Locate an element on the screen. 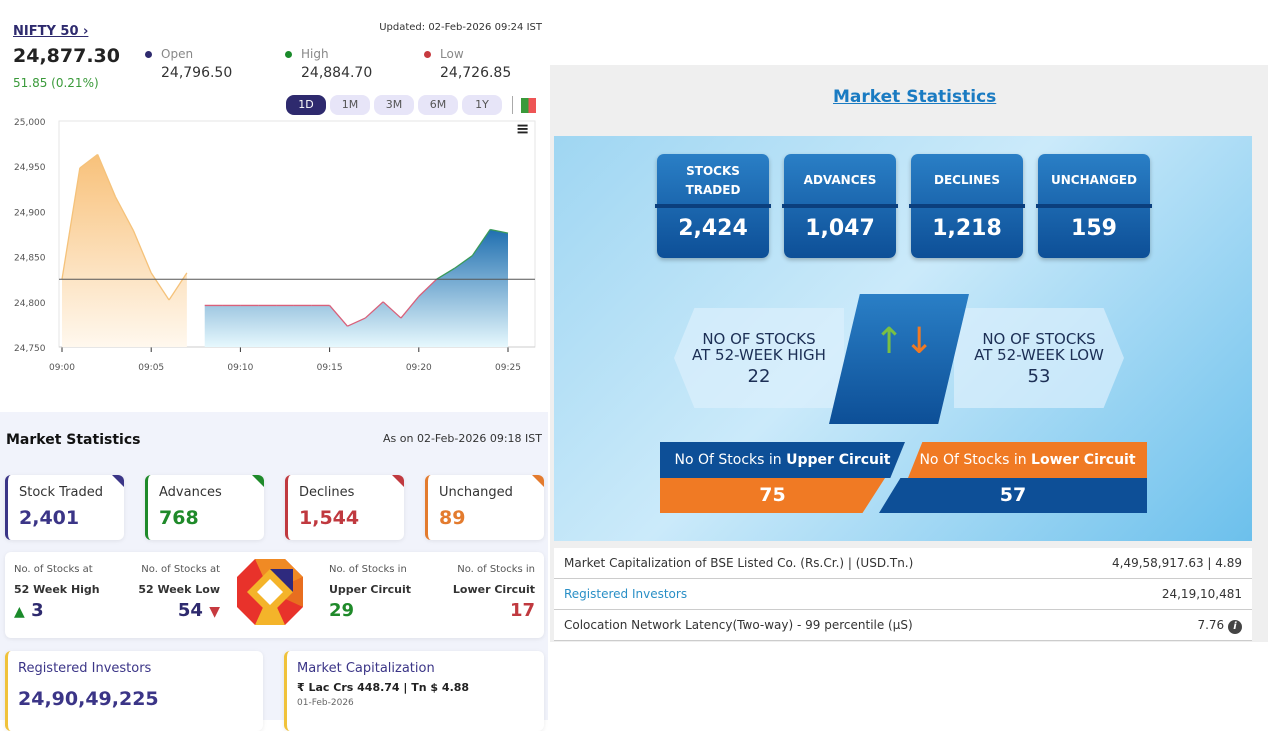 Image resolution: width=1280 pixels, height=731 pixels. stat-card: Advances 768 is located at coordinates (204, 507).